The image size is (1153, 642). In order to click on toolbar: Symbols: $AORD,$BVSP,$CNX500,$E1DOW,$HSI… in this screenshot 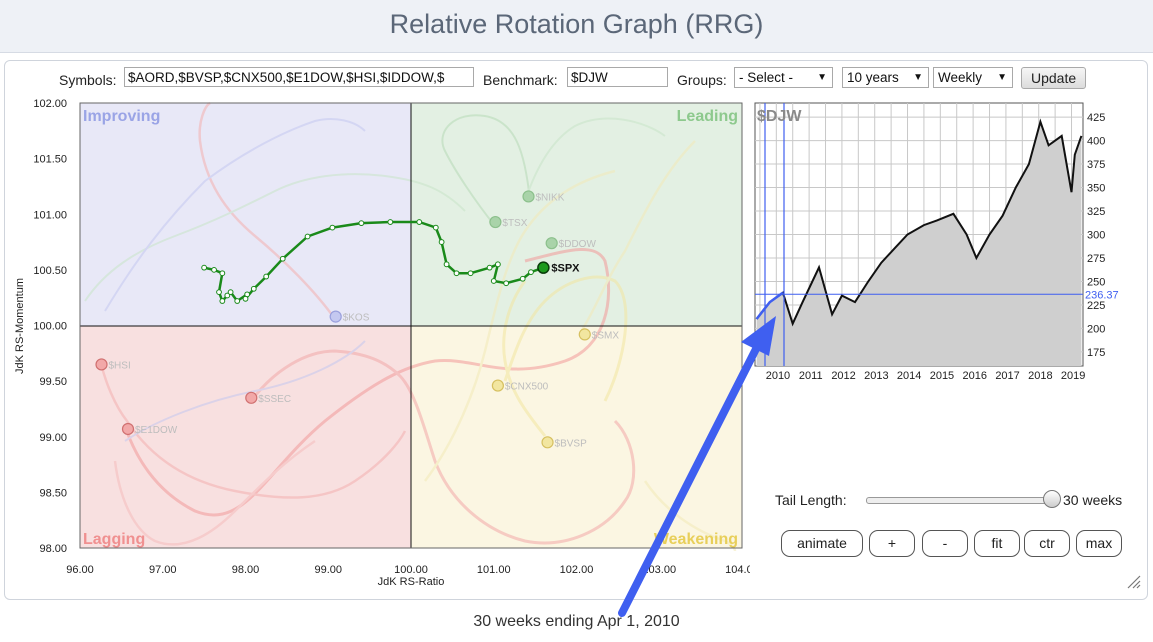, I will do `click(576, 79)`.